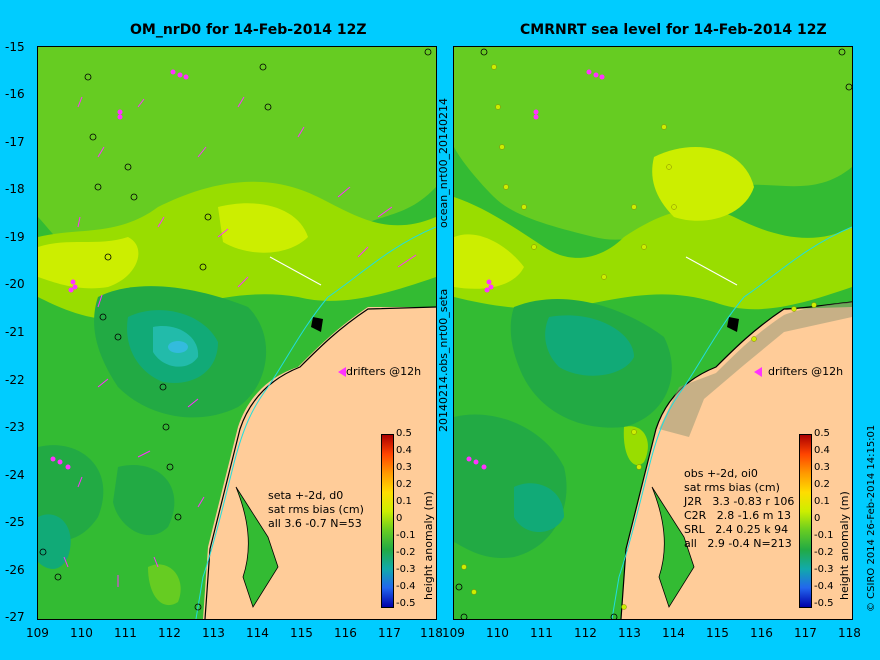 The height and width of the screenshot is (660, 880). I want to click on right-panel-title: CMRNRT sea level for 14-Feb-2014 12Z, so click(673, 30).